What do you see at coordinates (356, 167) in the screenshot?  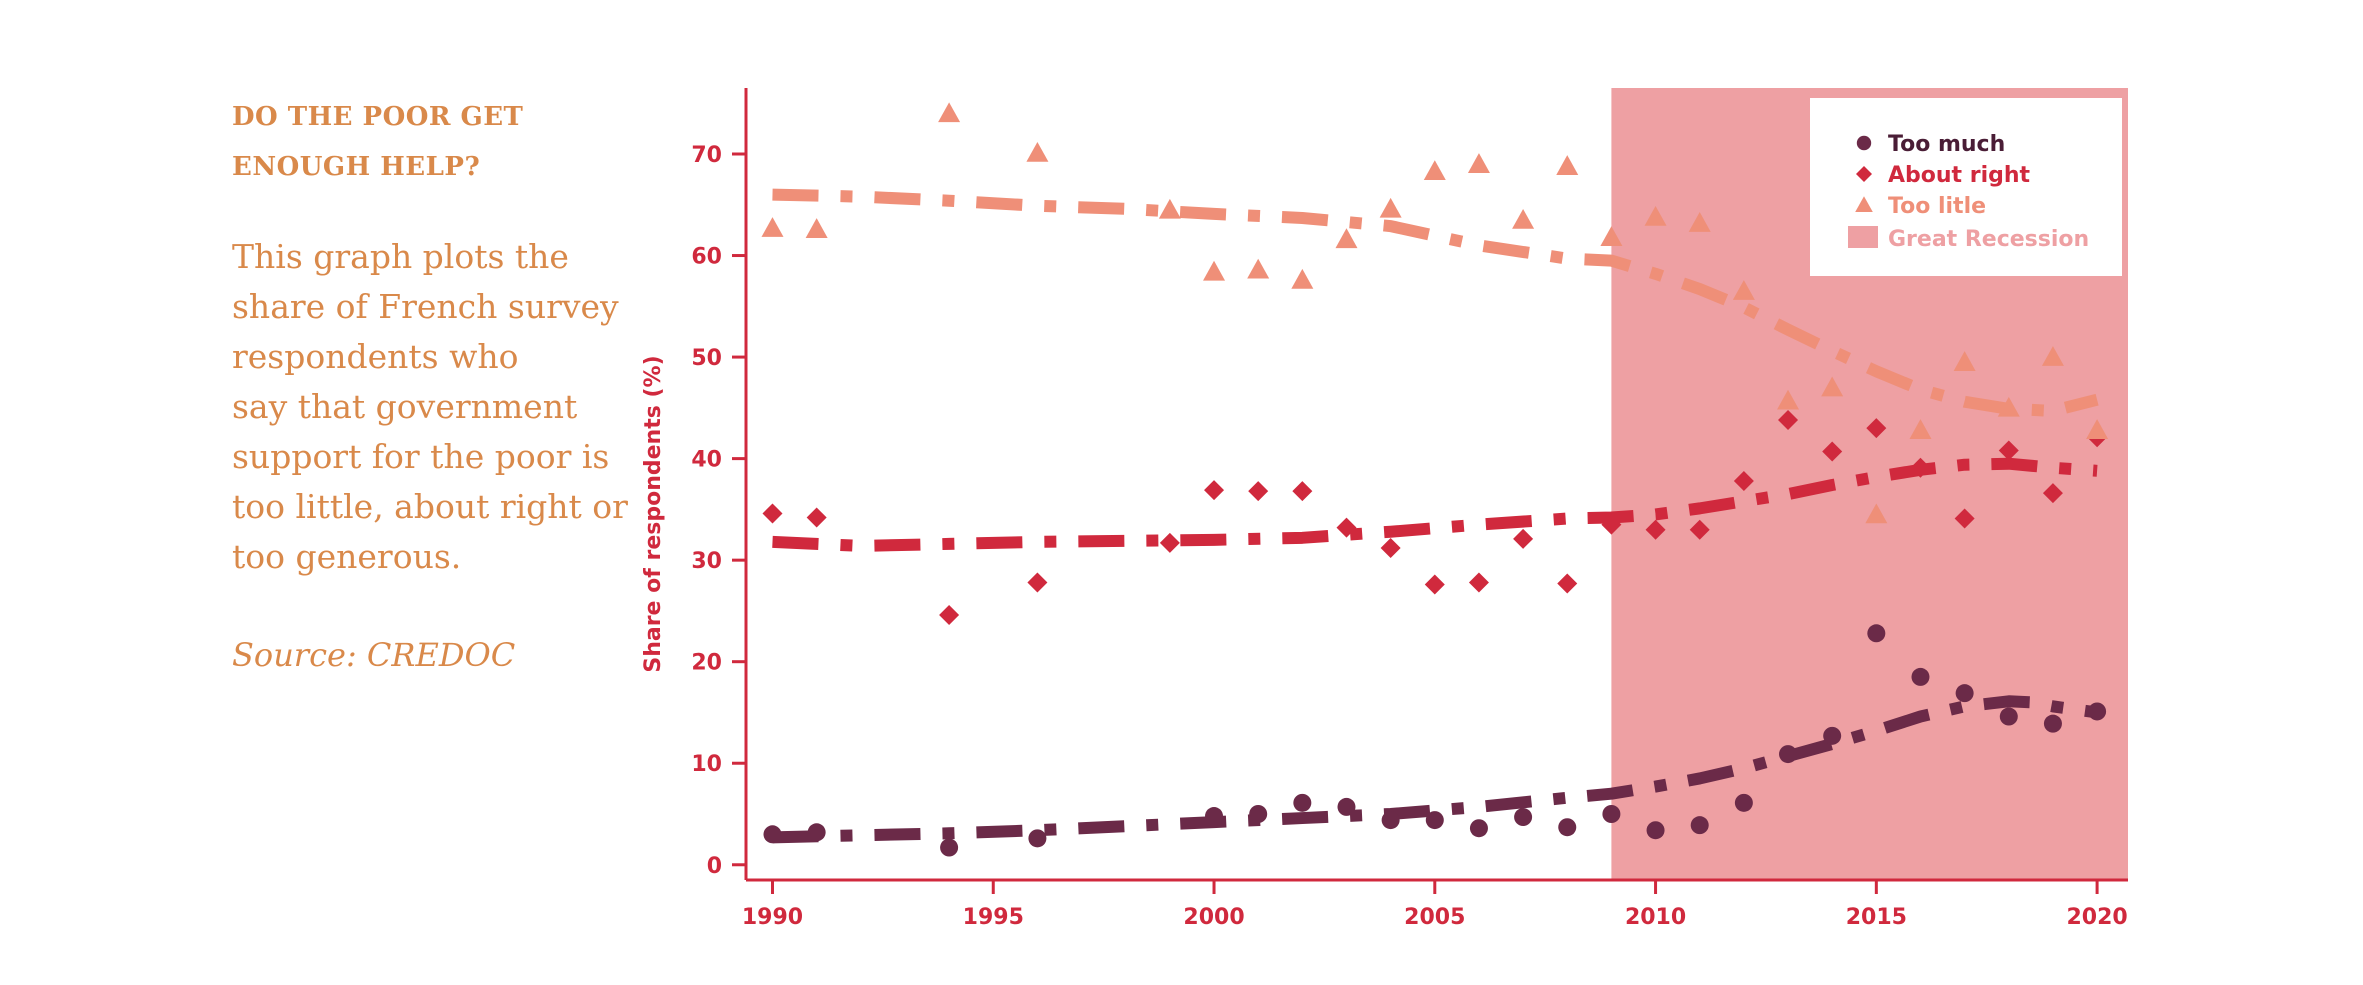 I see `heading-line: ENOUGH HELP?` at bounding box center [356, 167].